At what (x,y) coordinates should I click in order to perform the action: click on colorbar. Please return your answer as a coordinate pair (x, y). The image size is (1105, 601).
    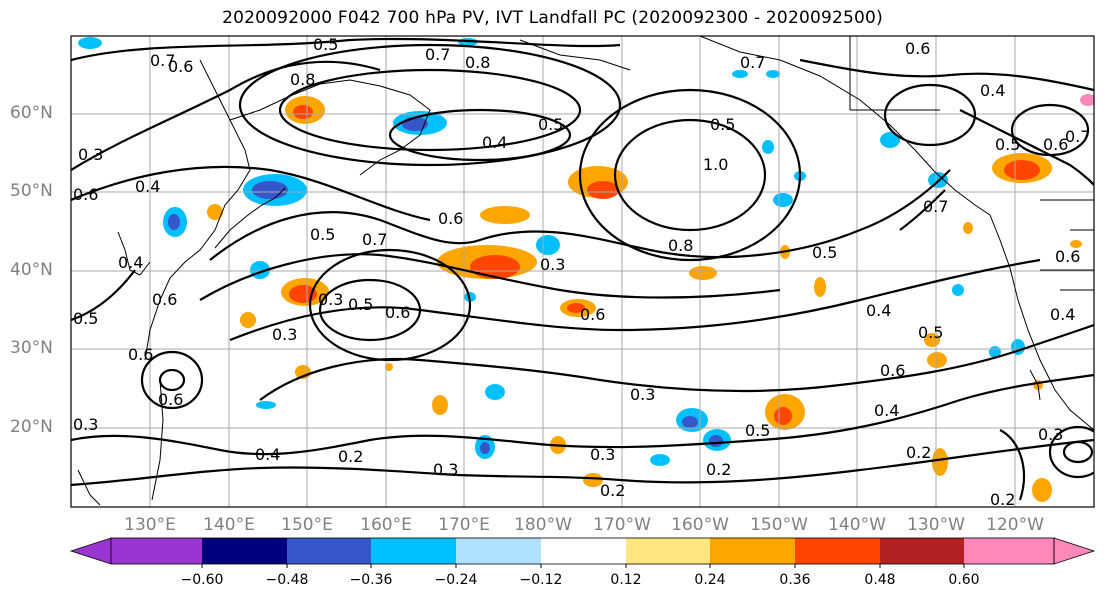
    Looking at the image, I should click on (582, 552).